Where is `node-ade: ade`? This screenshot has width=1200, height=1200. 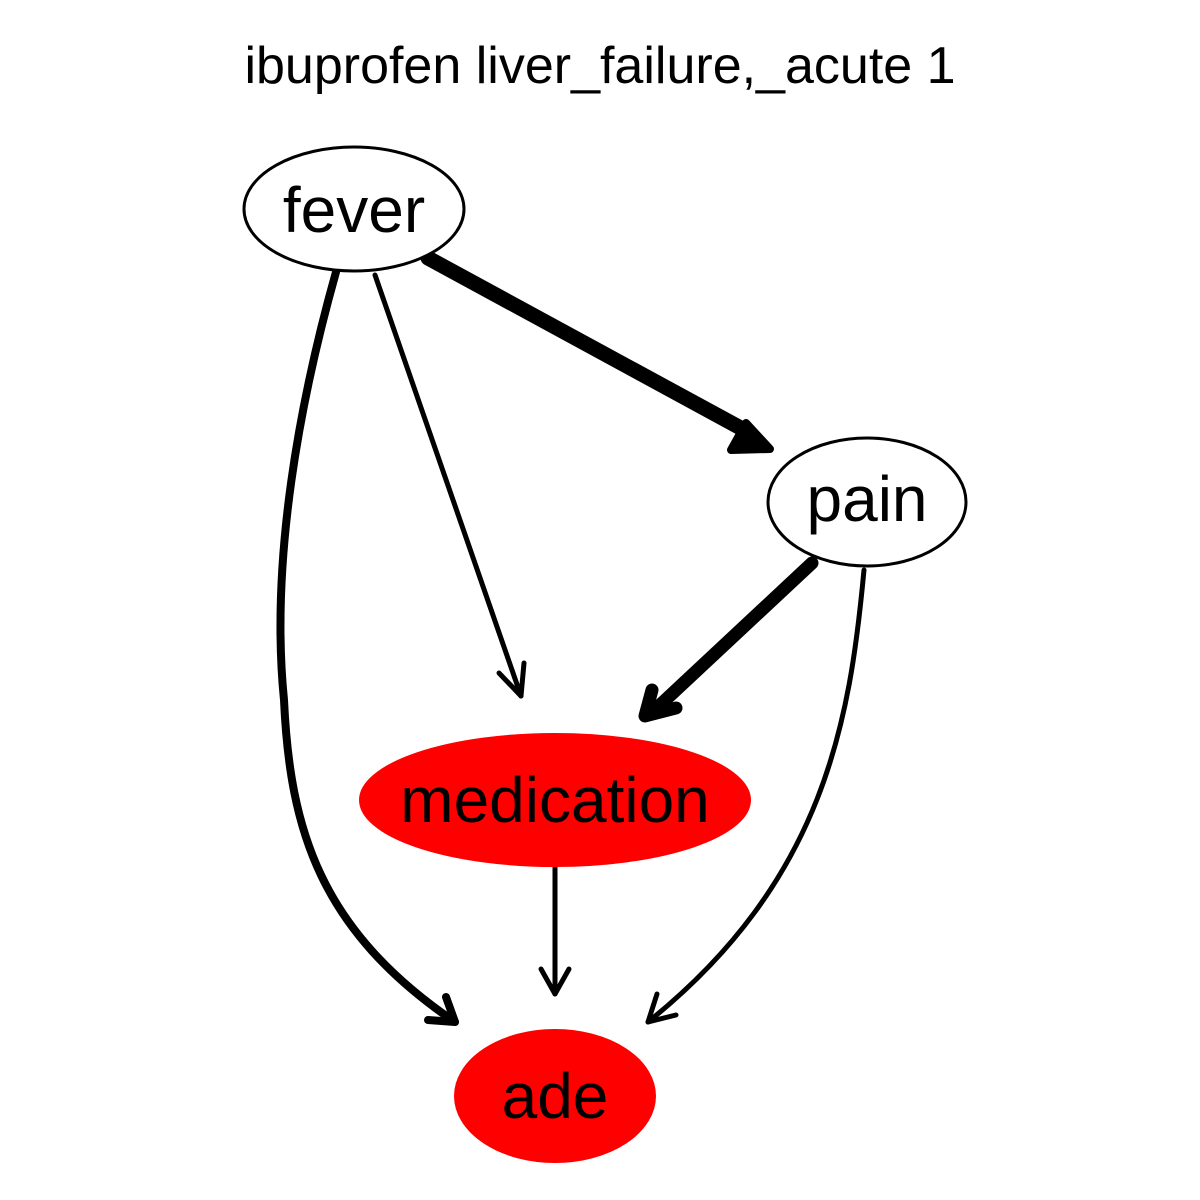 node-ade: ade is located at coordinates (555, 1096).